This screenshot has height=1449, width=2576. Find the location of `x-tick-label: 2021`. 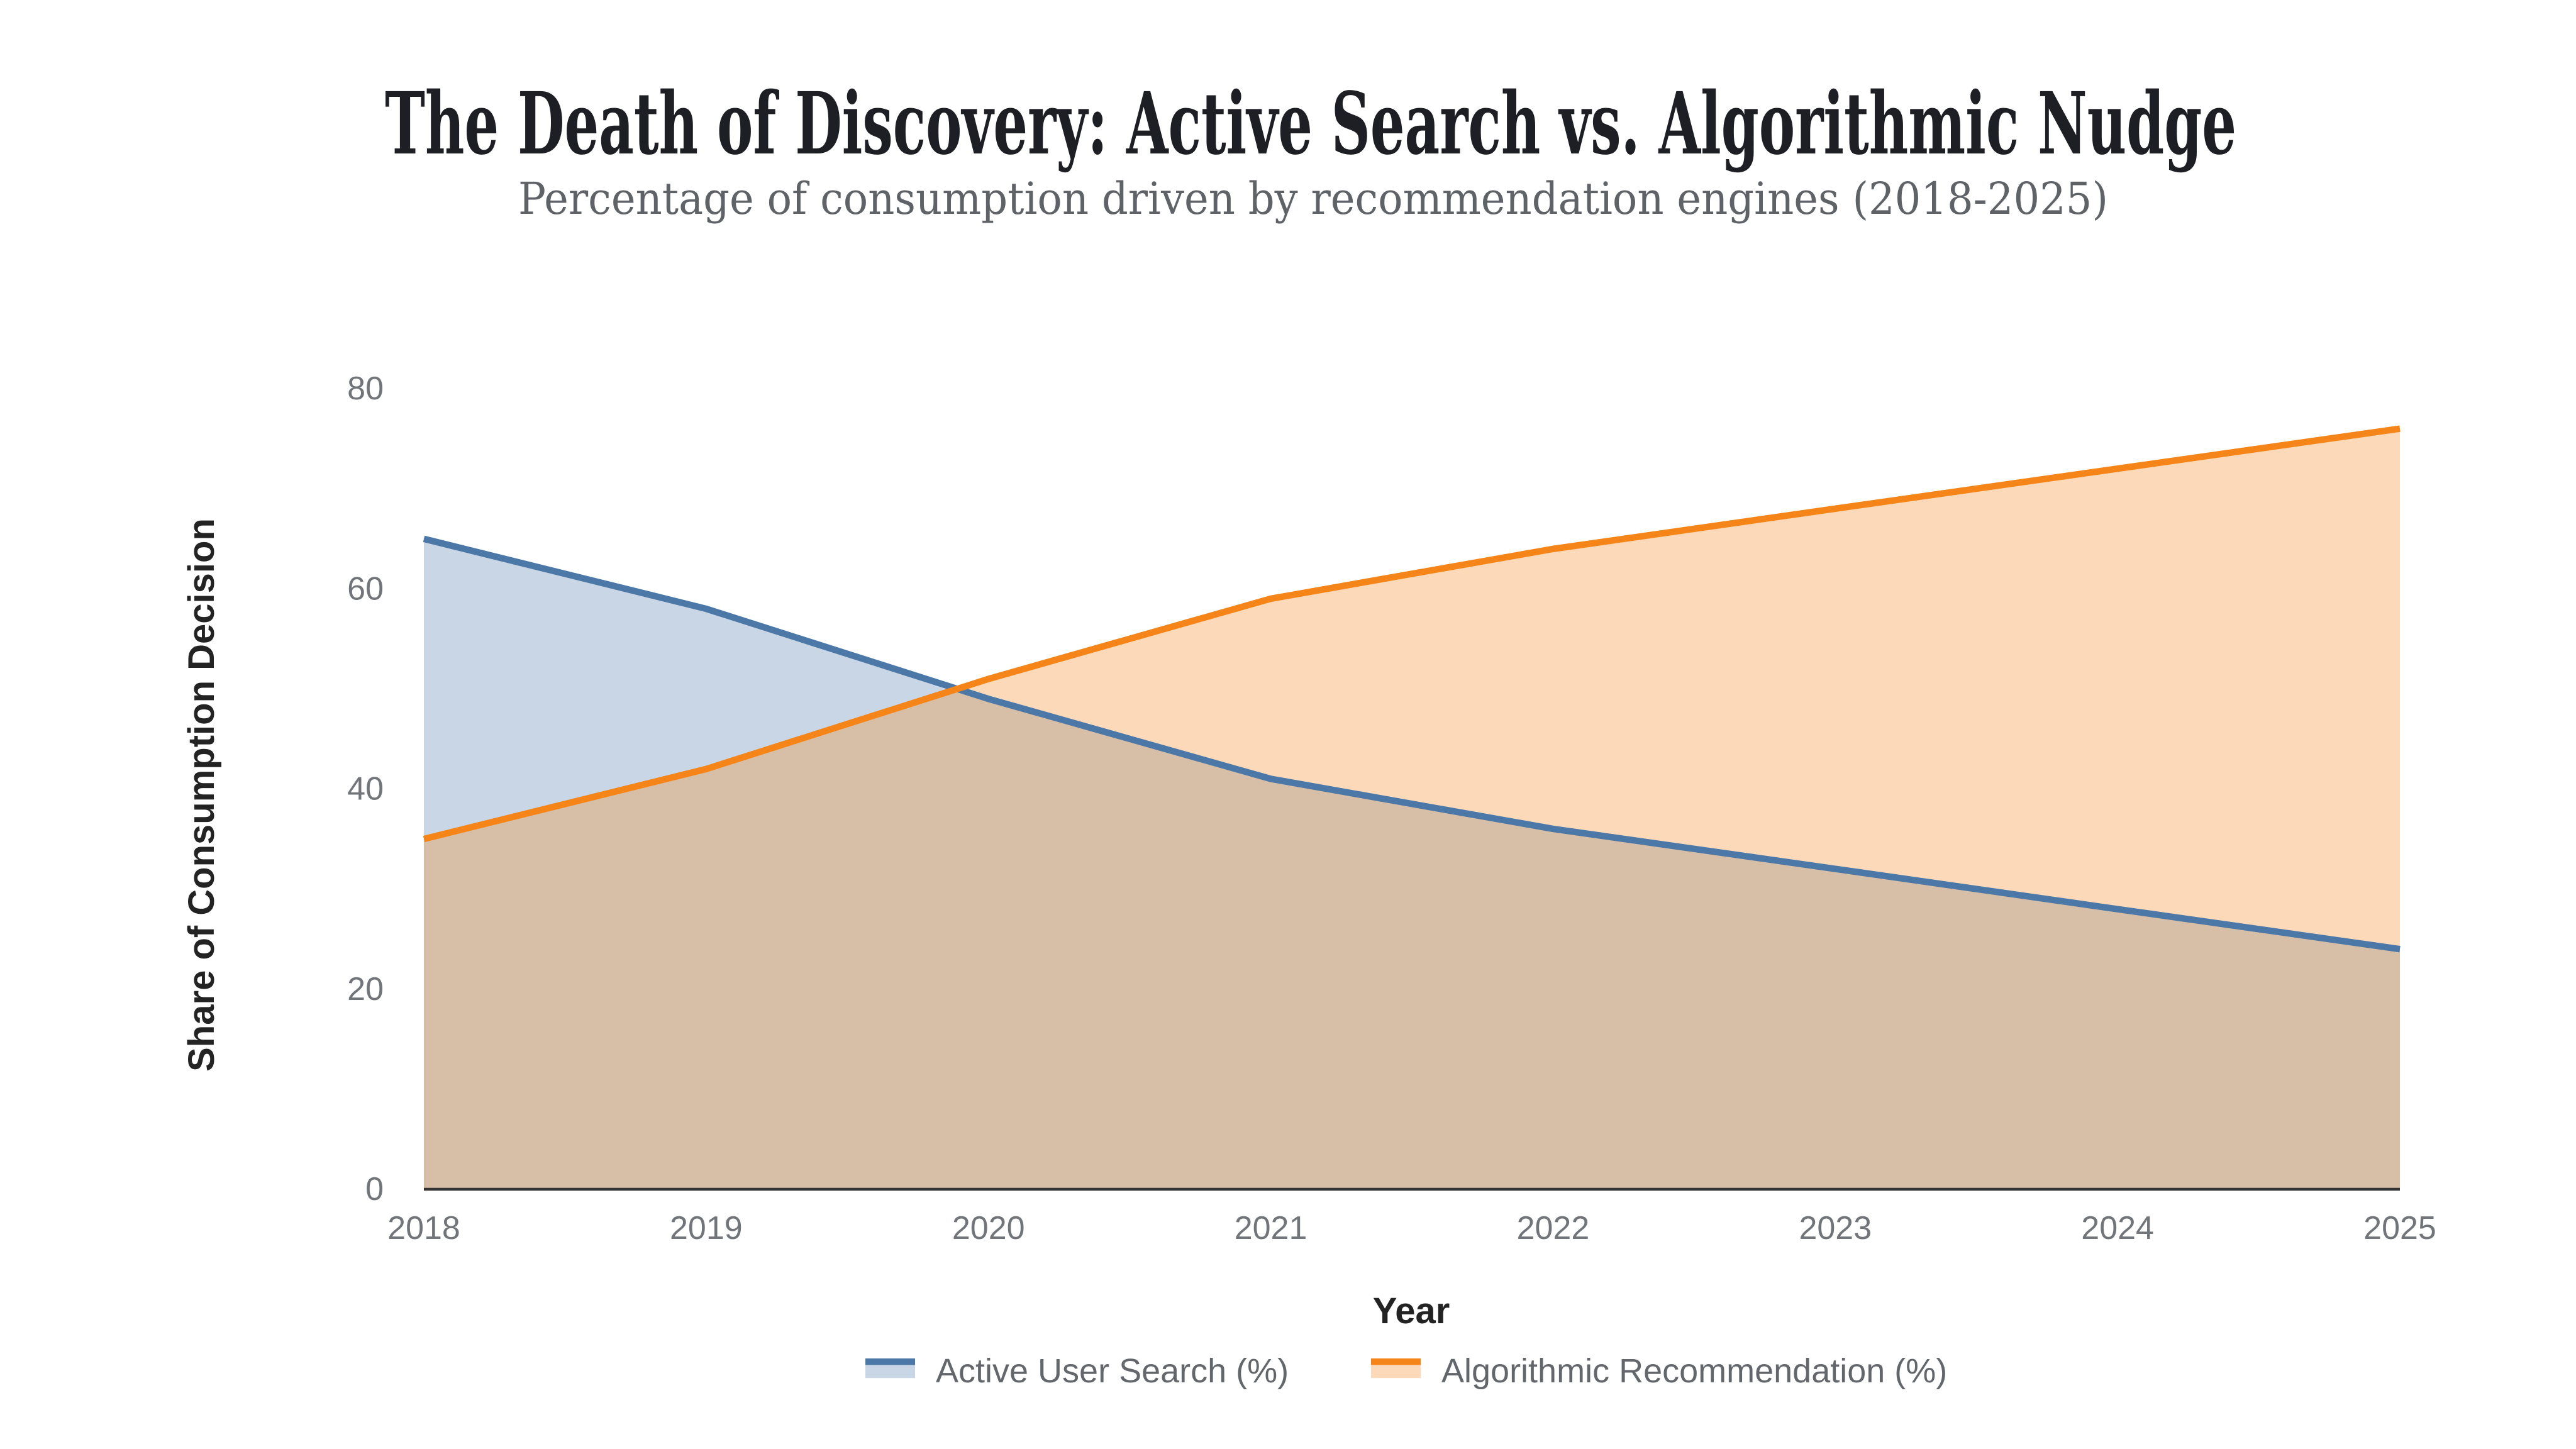

x-tick-label: 2021 is located at coordinates (1271, 1228).